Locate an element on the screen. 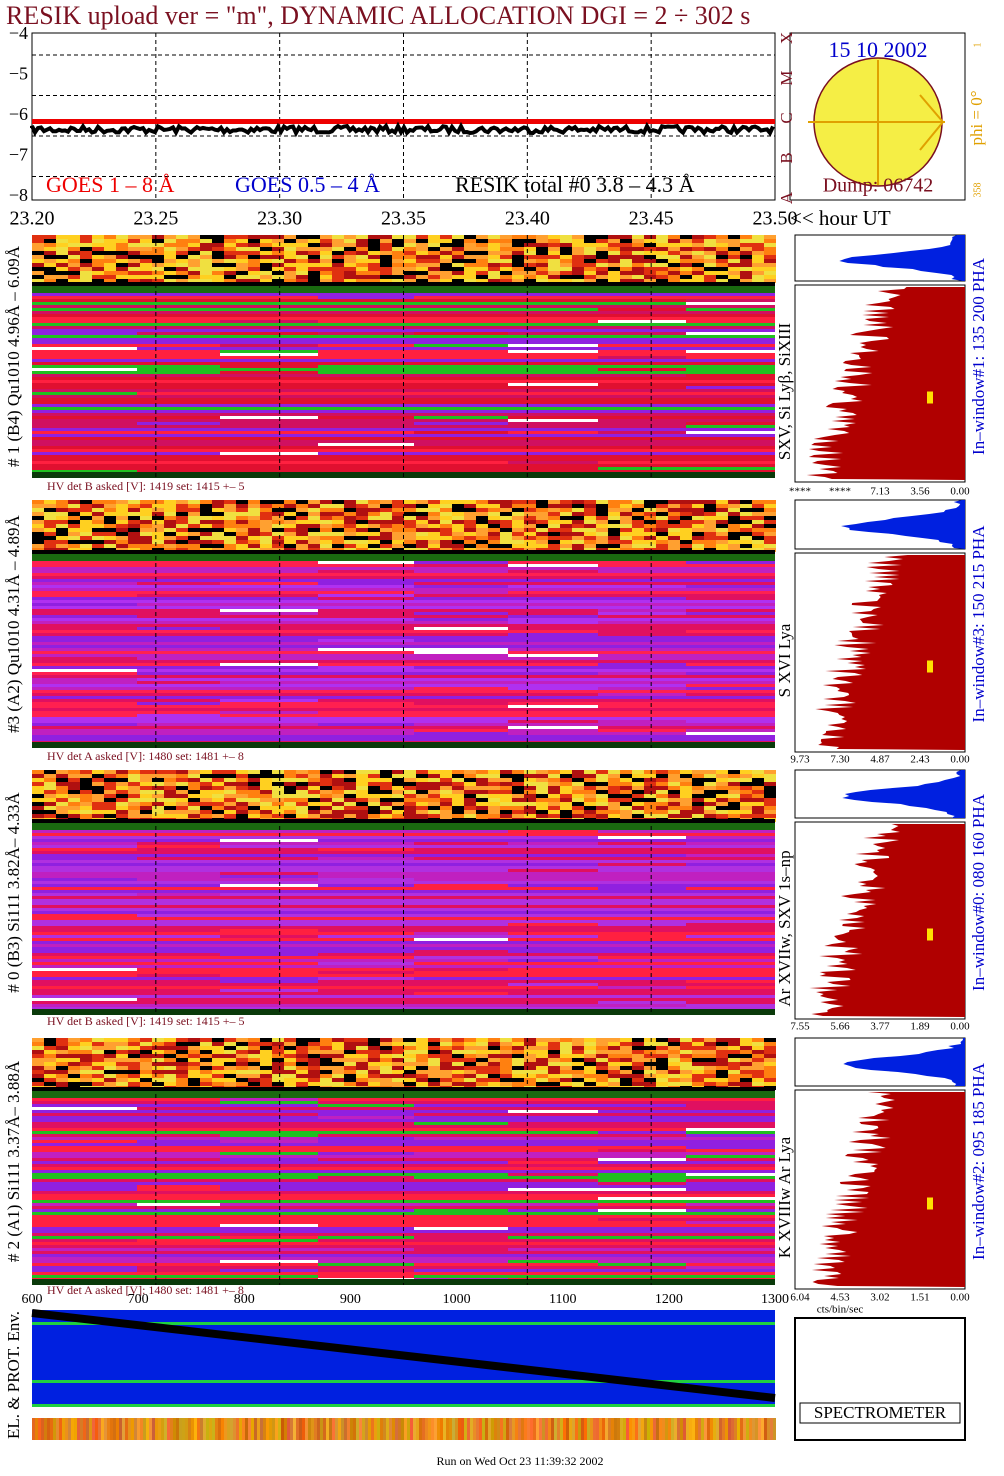 The image size is (1004, 1476). y-tick-label: −5 is located at coordinates (18, 74).